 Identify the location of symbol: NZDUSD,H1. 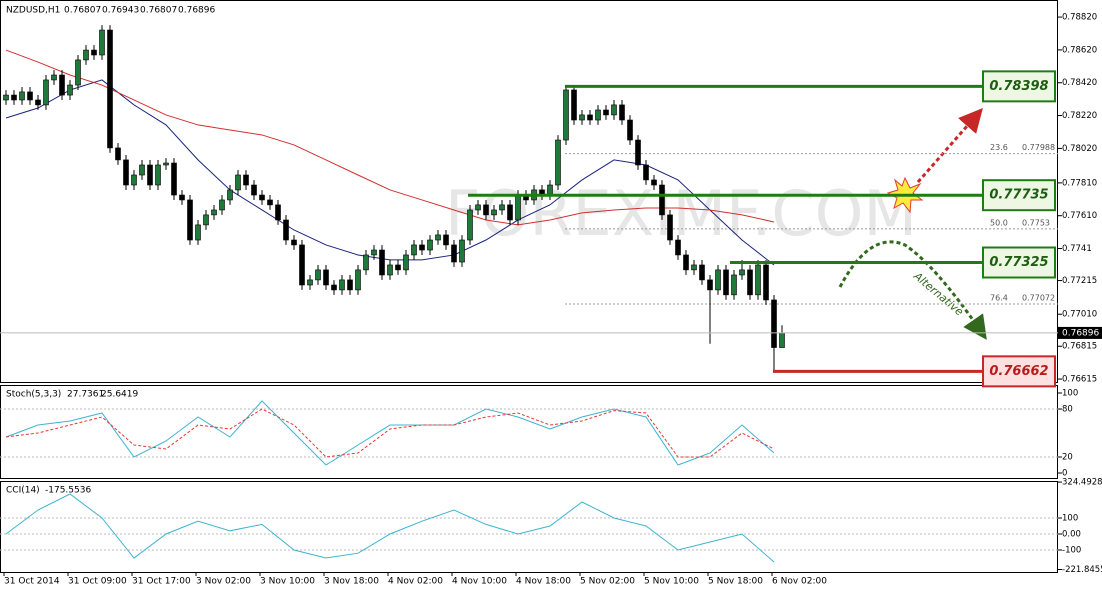
(33, 11).